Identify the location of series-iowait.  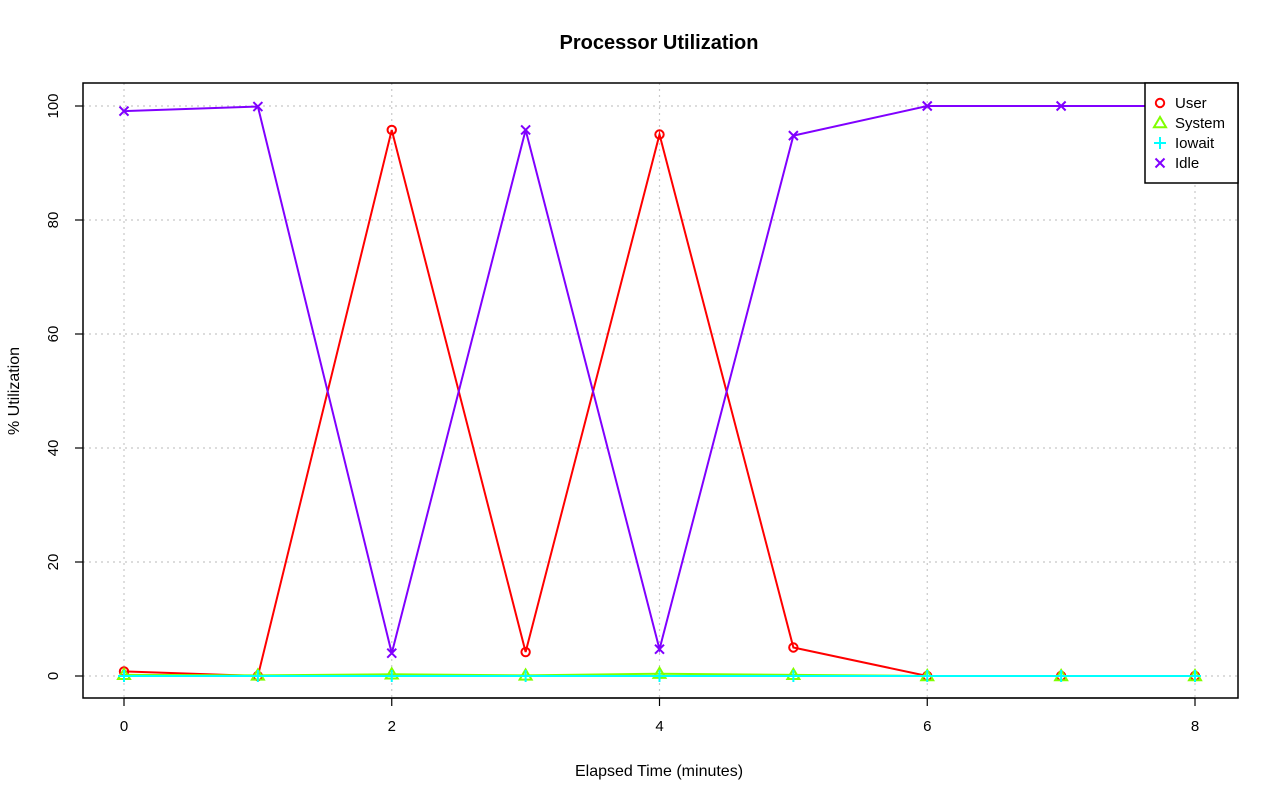
(659, 676).